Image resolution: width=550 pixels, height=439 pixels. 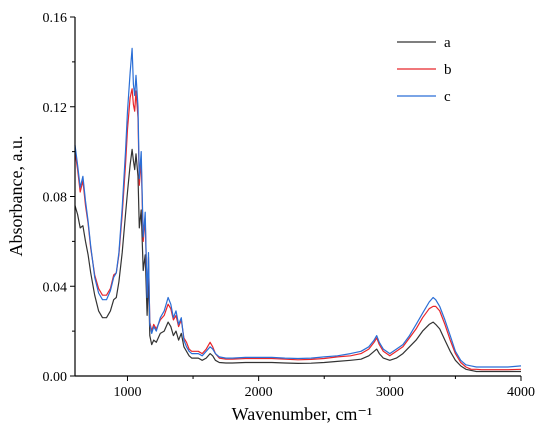 I want to click on y-tick-label: 0.16, so click(x=55, y=18).